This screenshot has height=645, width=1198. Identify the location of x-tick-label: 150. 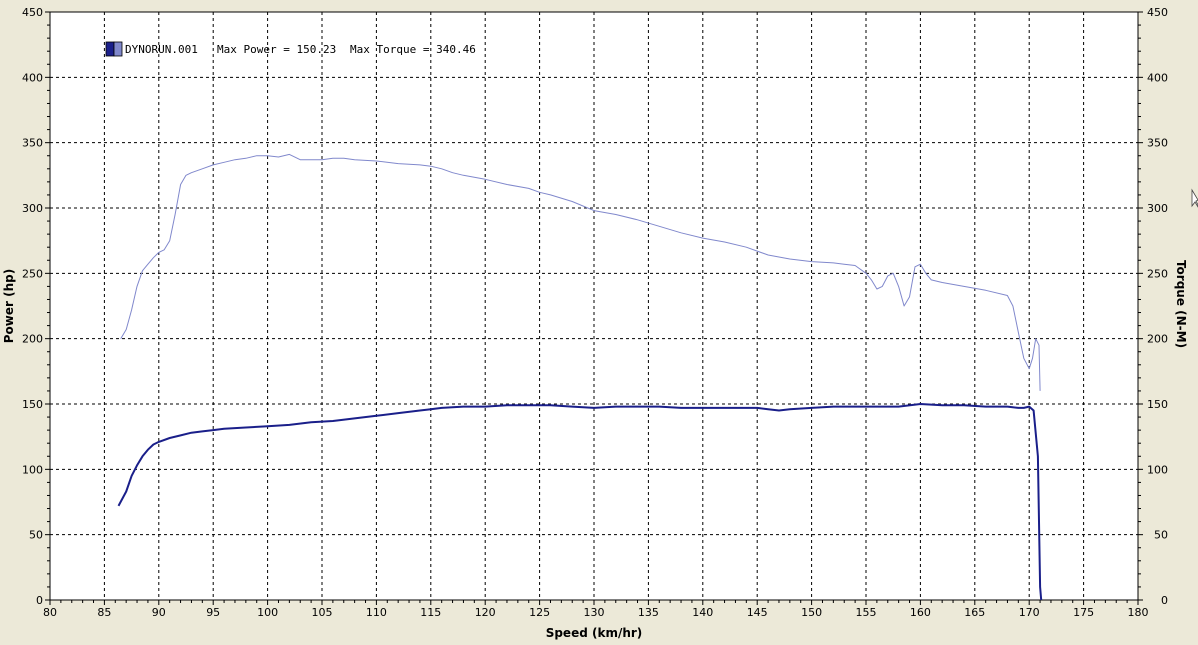
(811, 612).